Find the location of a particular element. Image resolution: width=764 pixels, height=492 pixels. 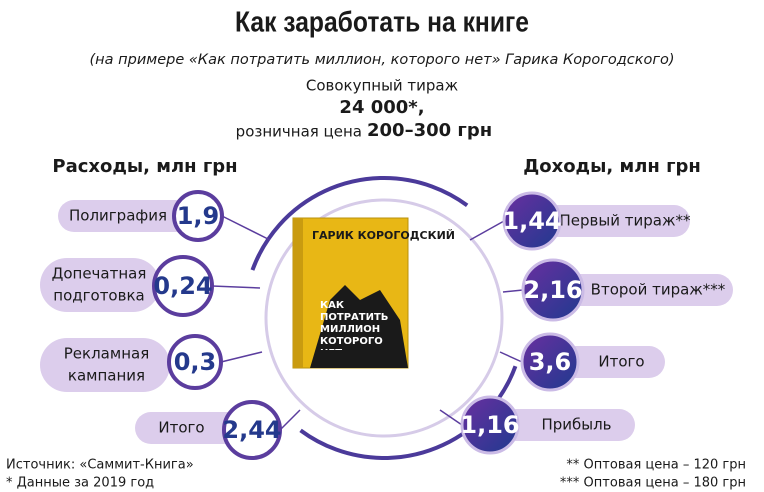

income-label: Первый тираж** is located at coordinates (625, 221).